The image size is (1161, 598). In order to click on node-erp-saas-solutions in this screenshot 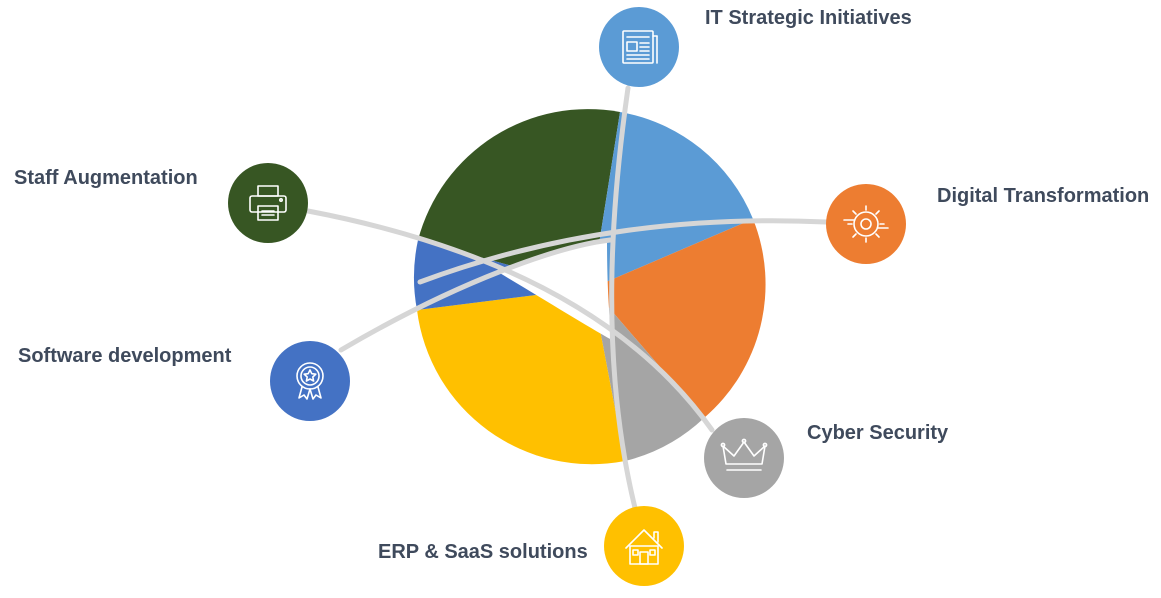, I will do `click(644, 546)`.